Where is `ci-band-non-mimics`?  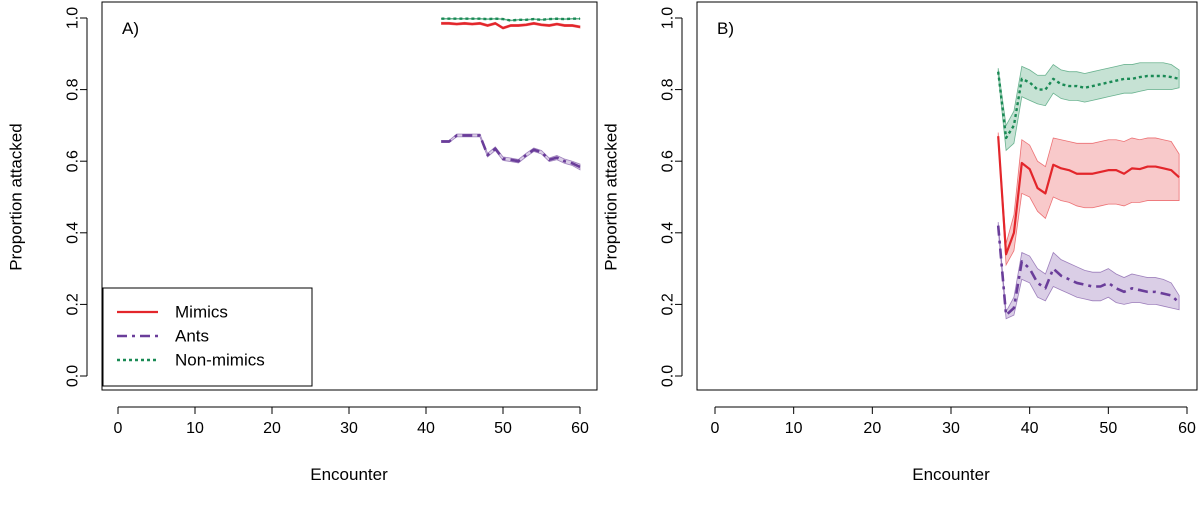
ci-band-non-mimics is located at coordinates (1088, 107).